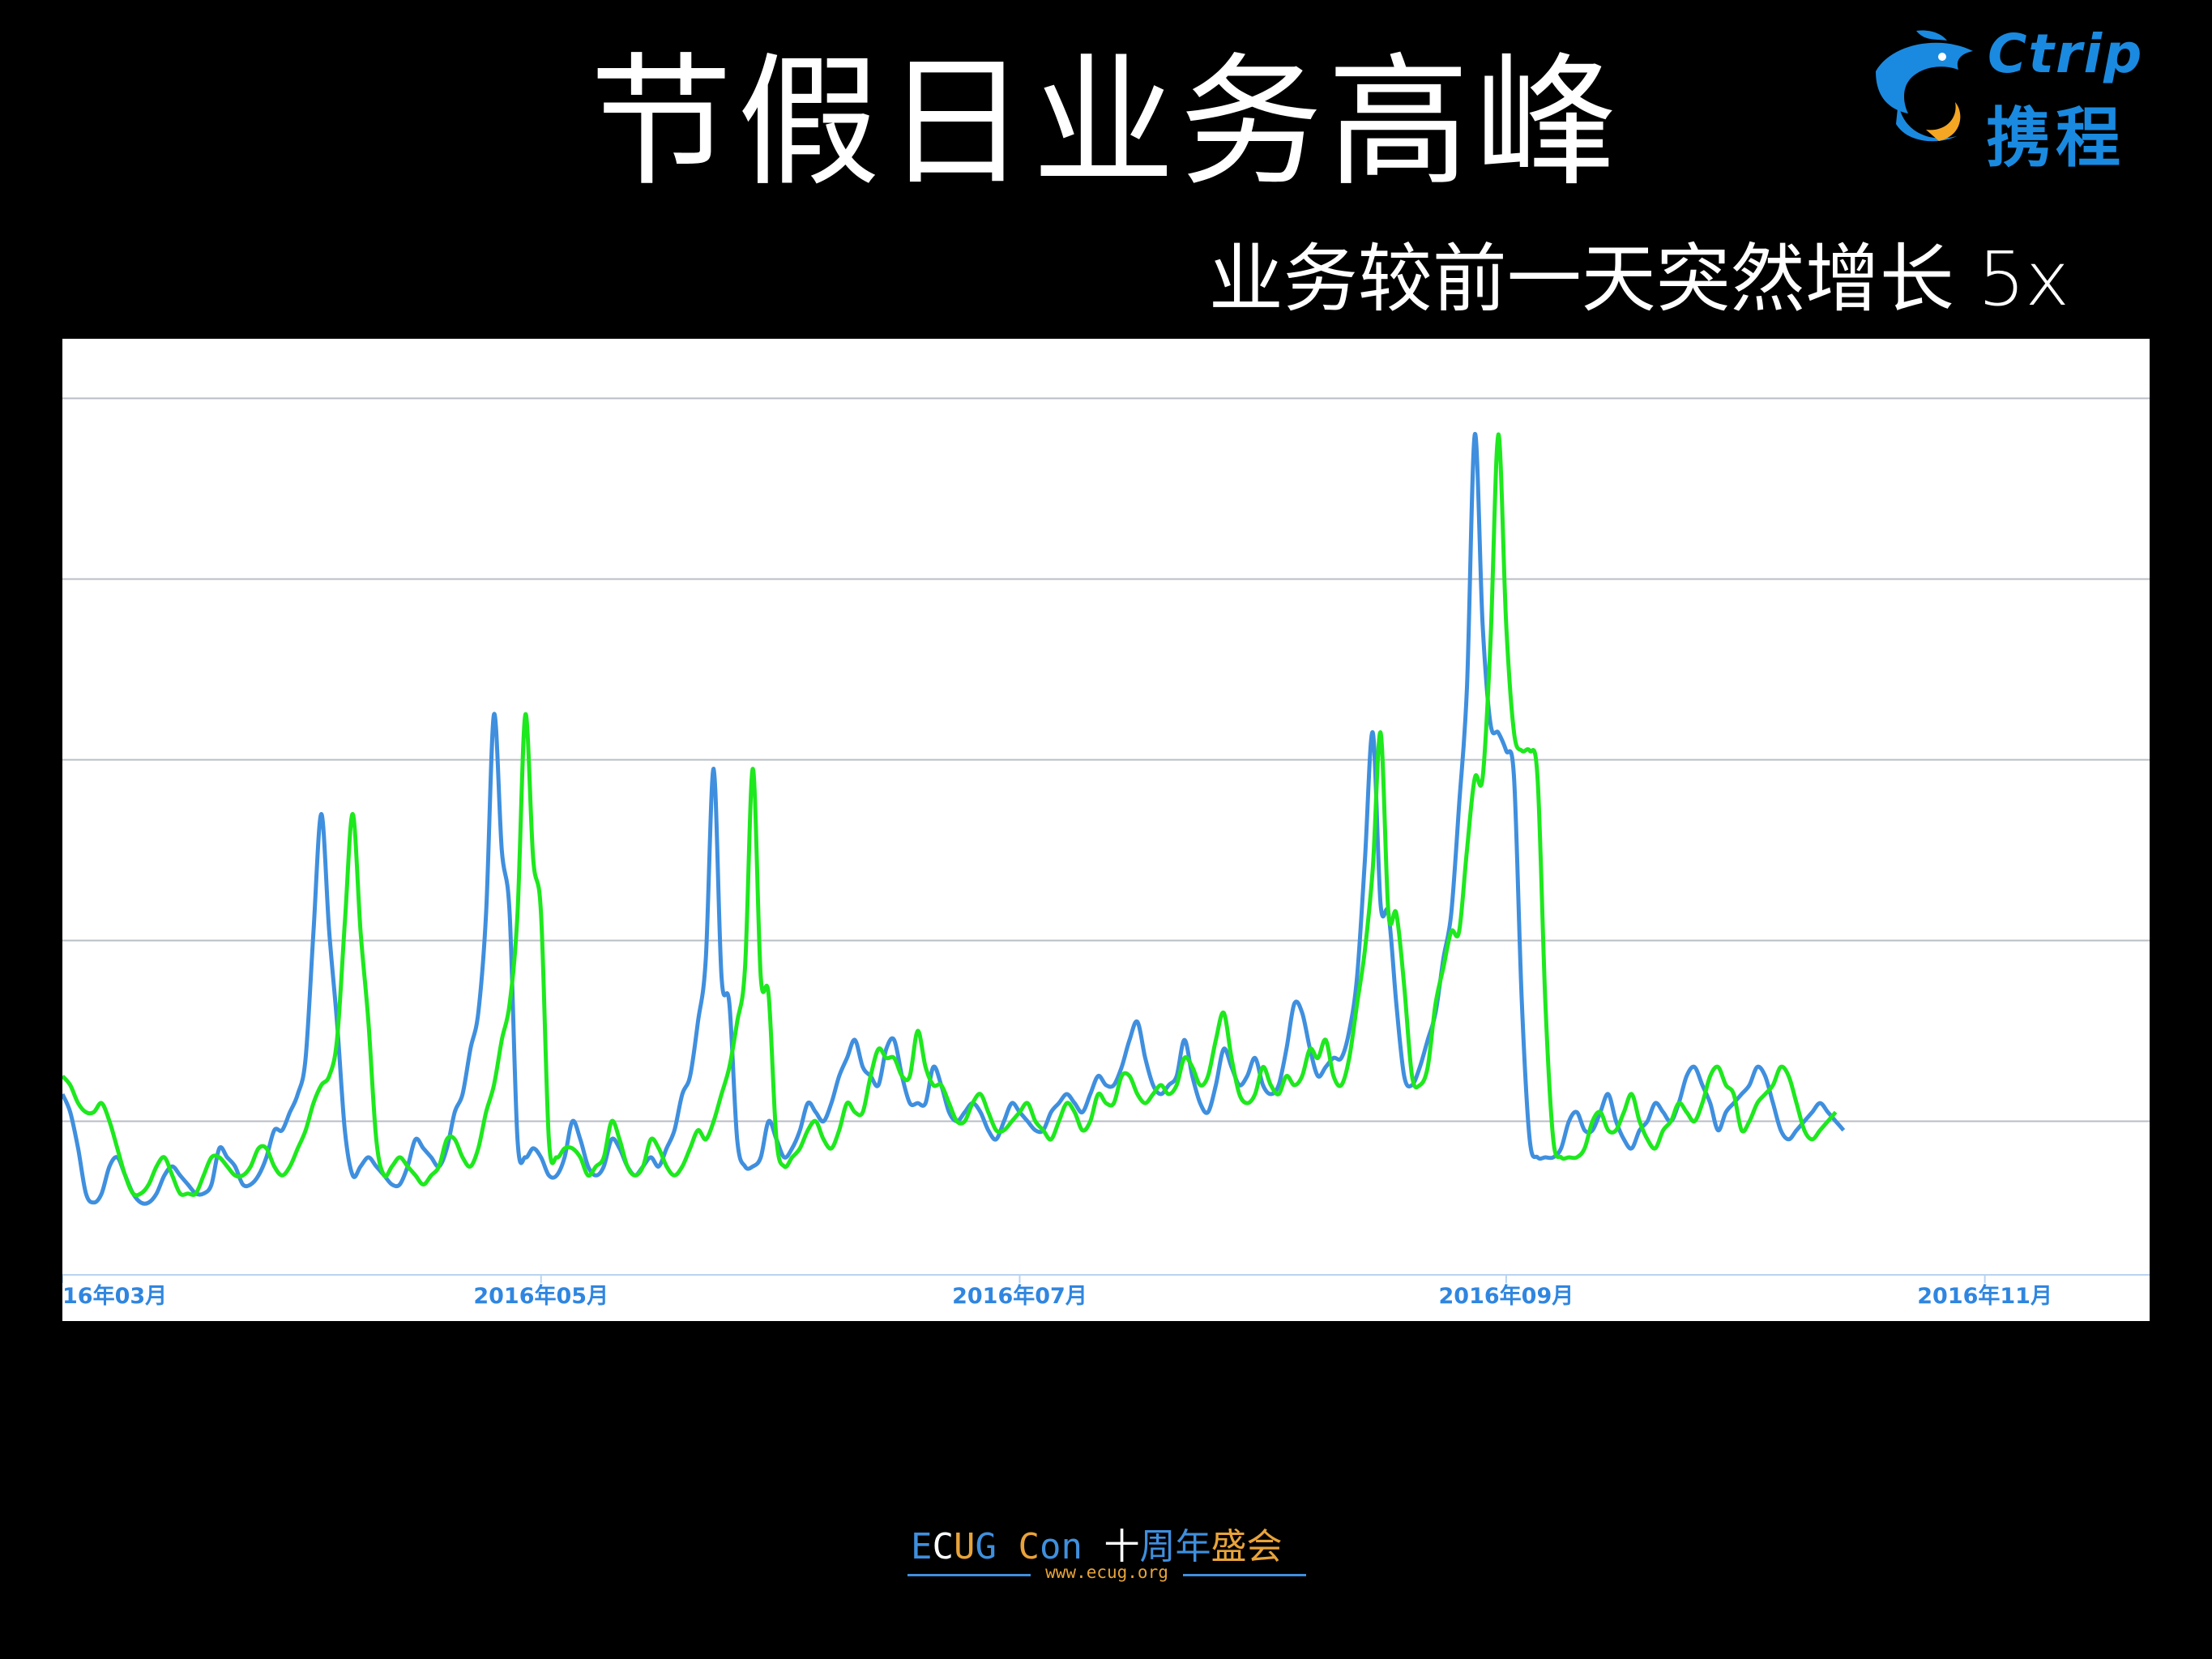 This screenshot has height=1659, width=2212. I want to click on page-subtitle: 业务较前一天突然增长 5x, so click(1638, 280).